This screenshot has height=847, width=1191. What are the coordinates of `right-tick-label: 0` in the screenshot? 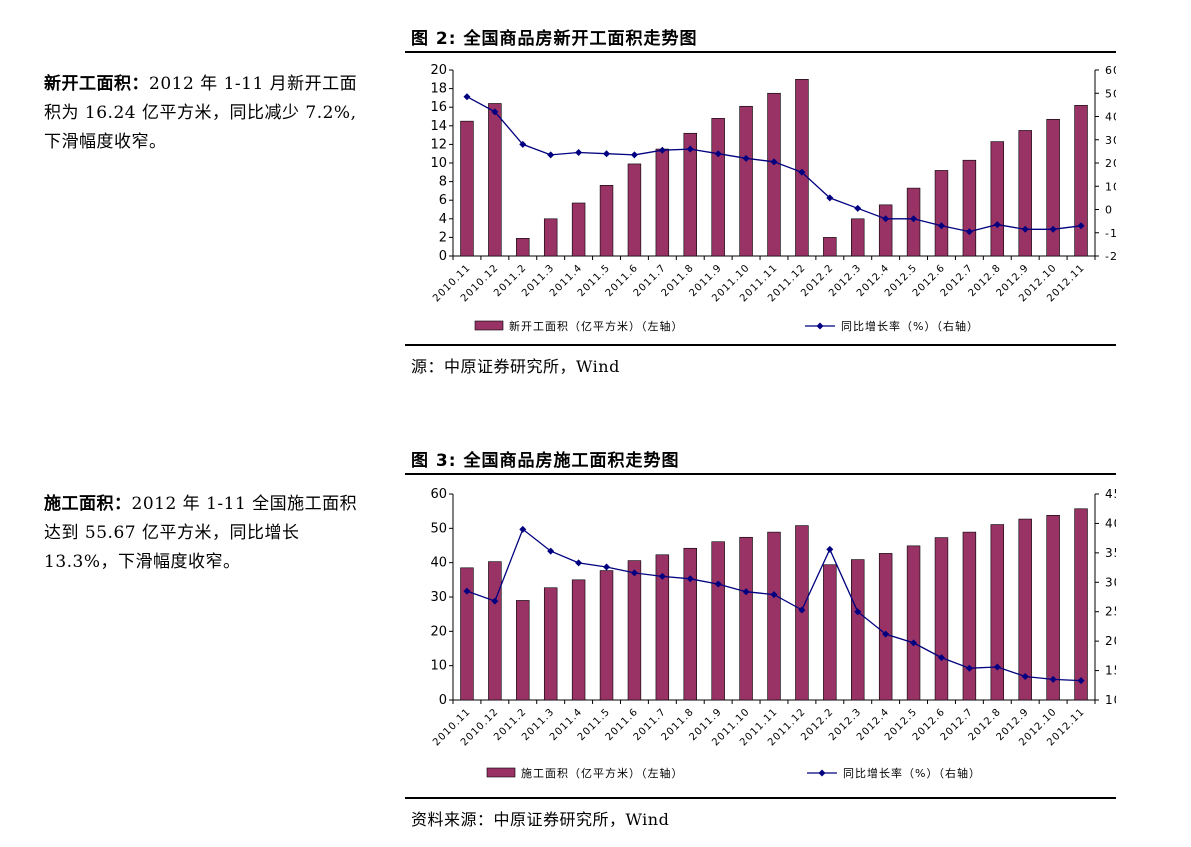 It's located at (1109, 210).